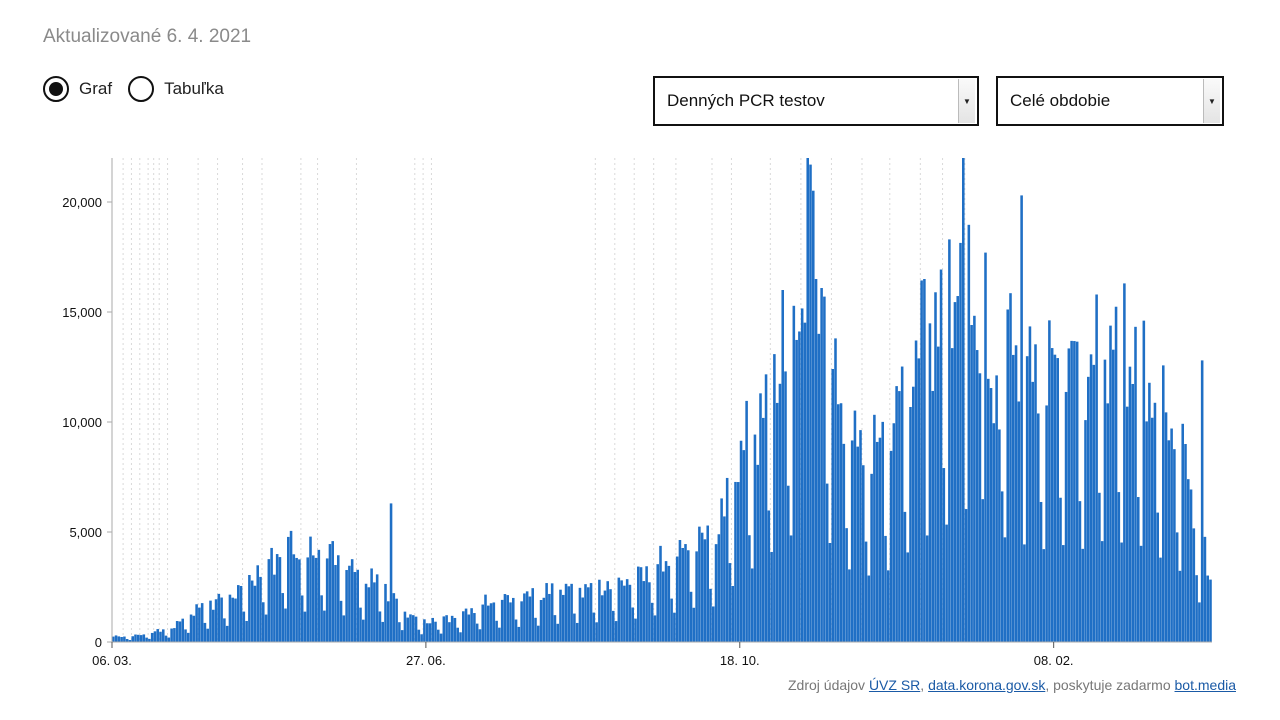 This screenshot has height=720, width=1280. Describe the element at coordinates (1205, 685) in the screenshot. I see `source-link-bot-media: bot.media` at that location.